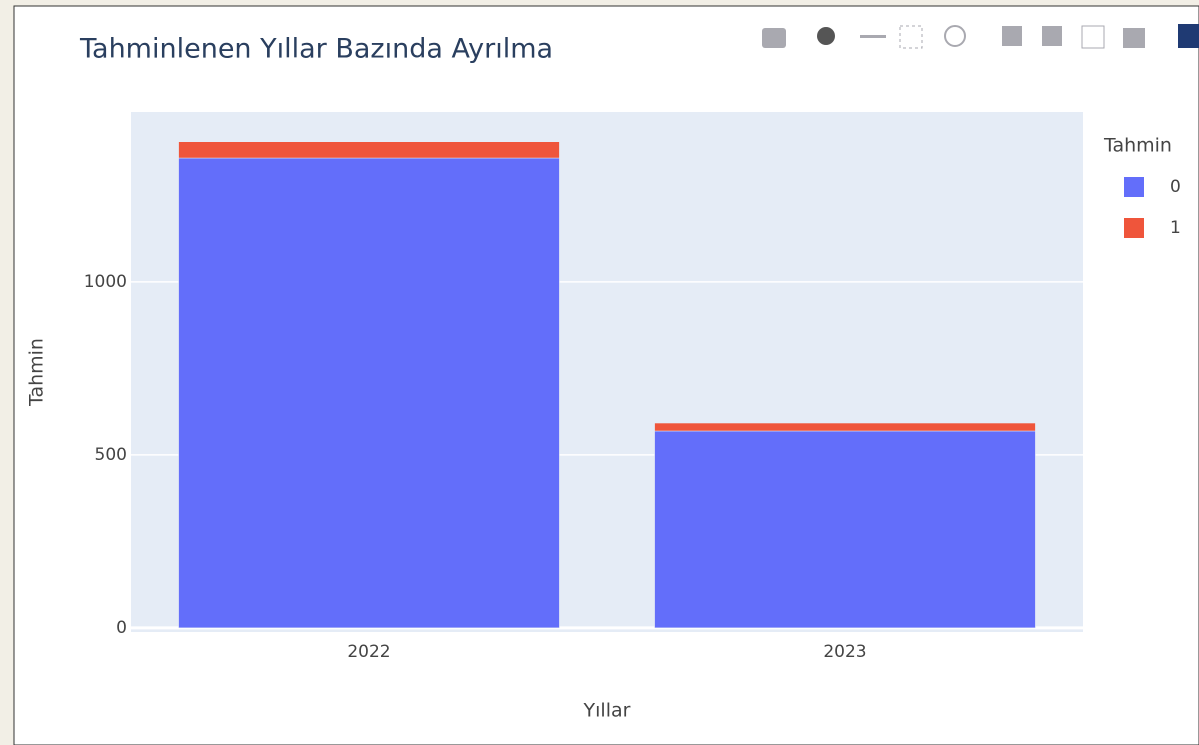  What do you see at coordinates (1134, 38) in the screenshot?
I see `reset-icon` at bounding box center [1134, 38].